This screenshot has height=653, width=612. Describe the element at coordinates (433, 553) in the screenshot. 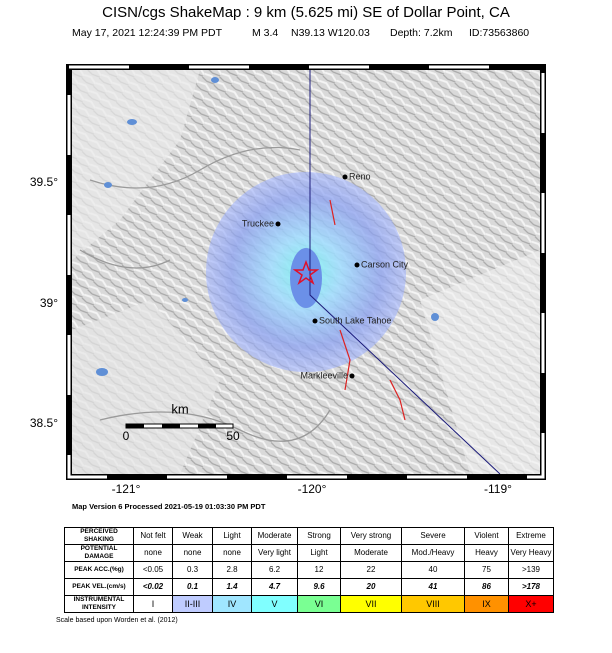

I see `legend-cell: Mod./Heavy` at that location.